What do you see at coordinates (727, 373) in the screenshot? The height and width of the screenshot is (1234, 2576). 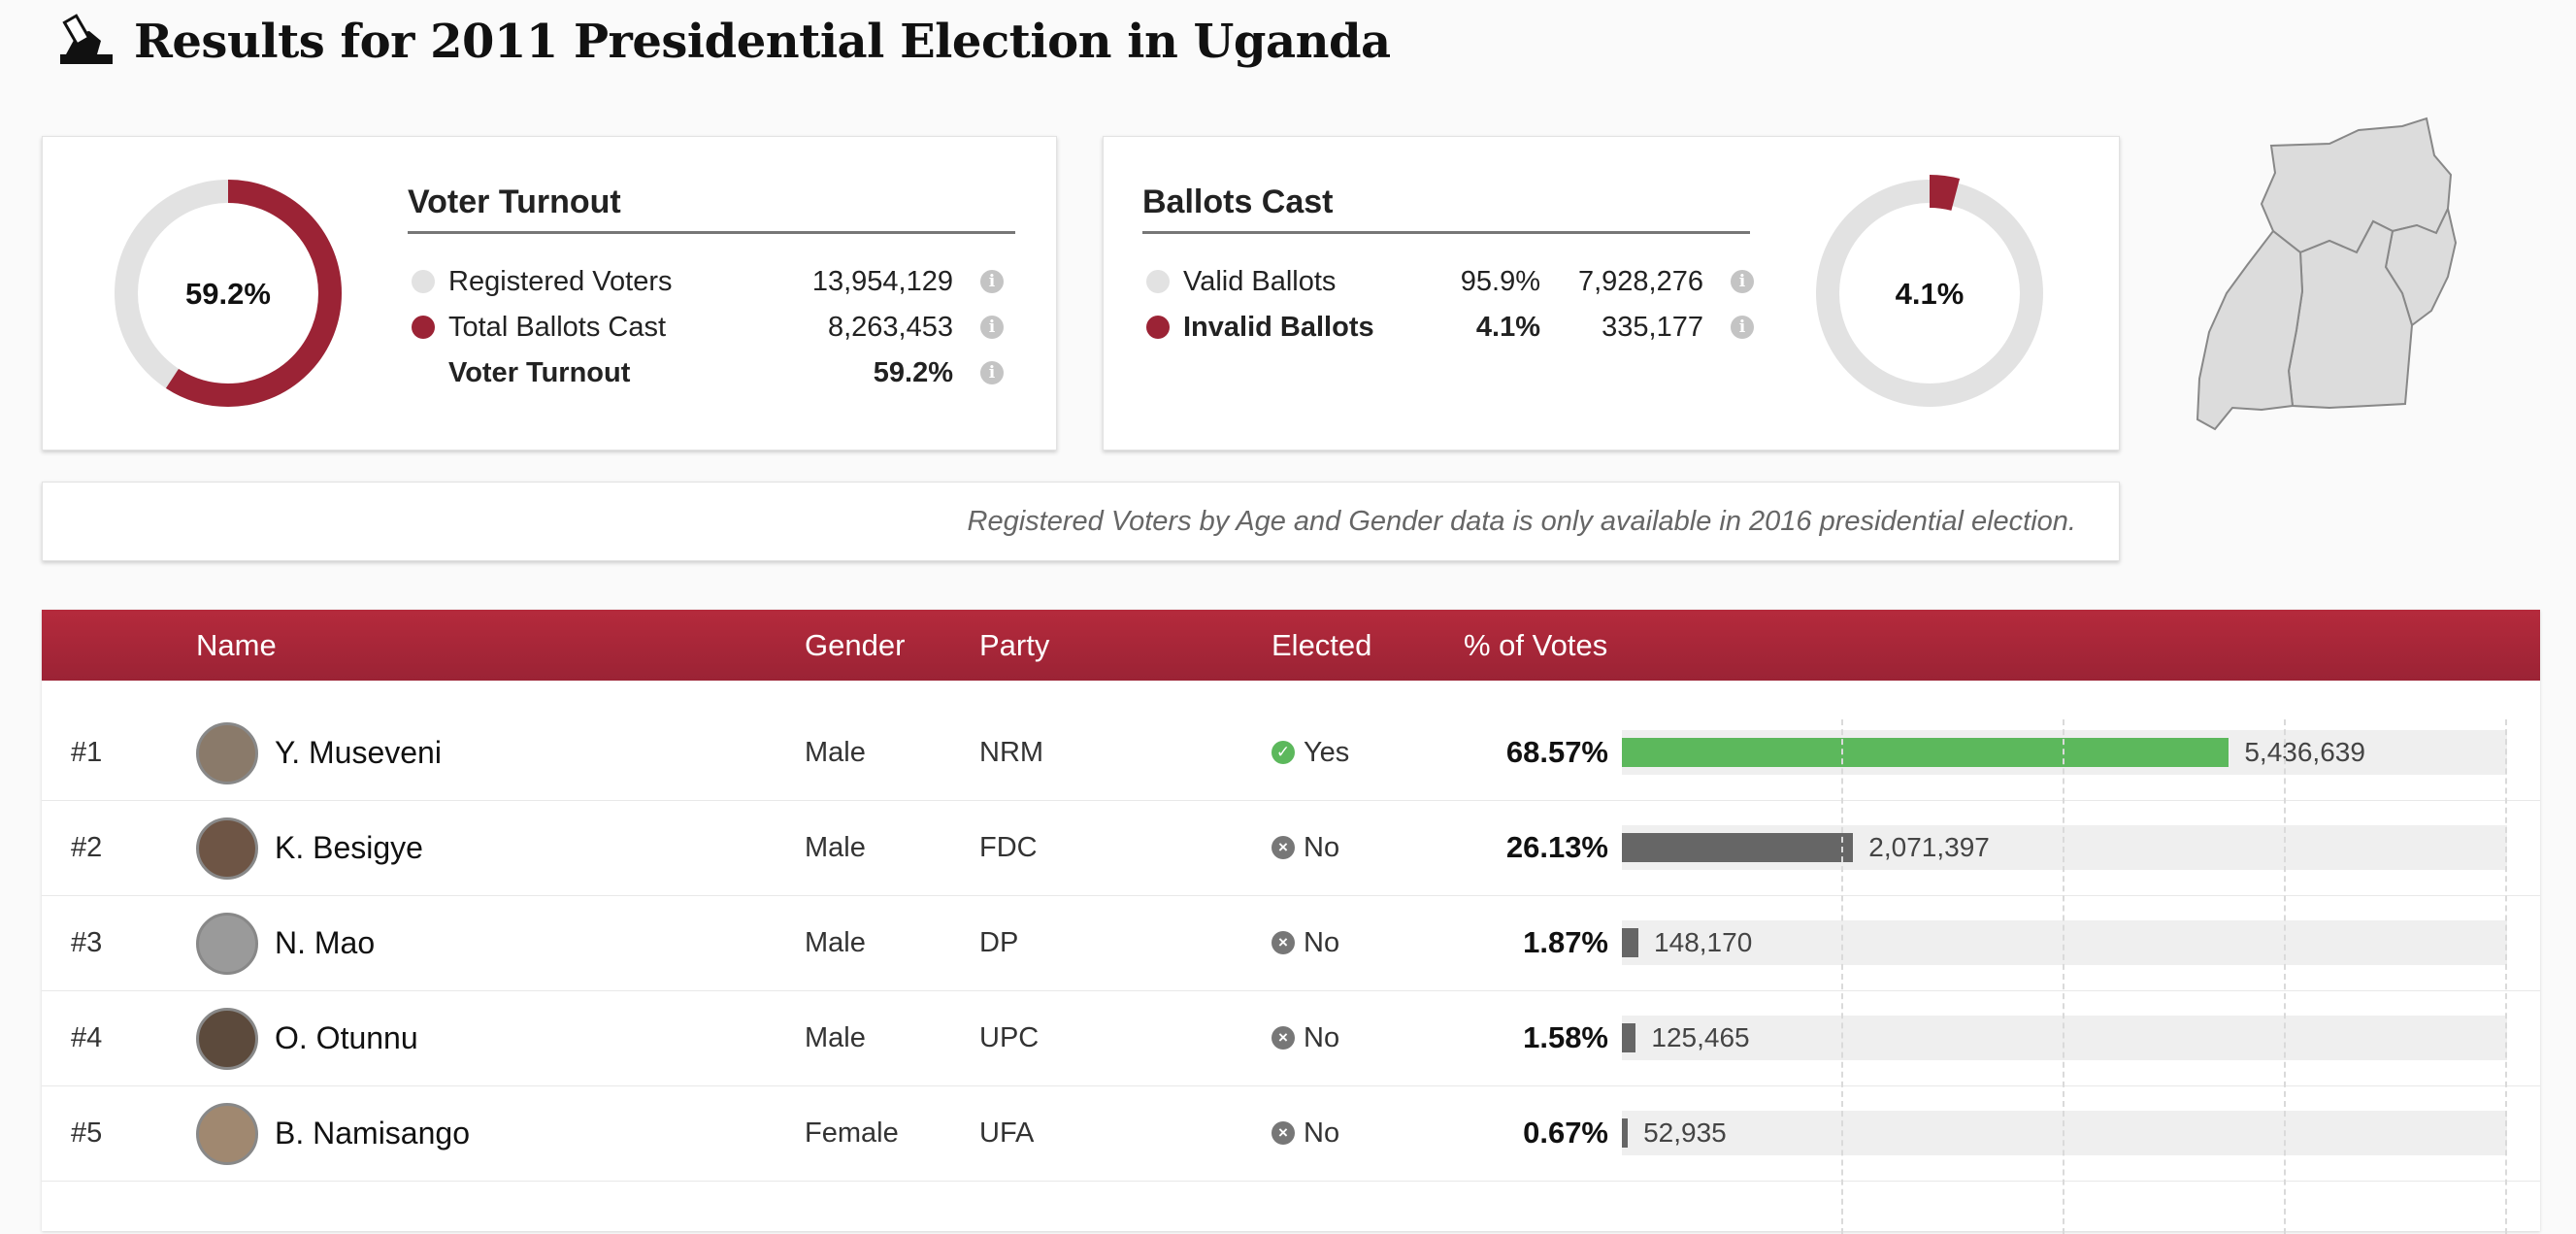 I see `voter-turnout-row: Voter Turnout 59.2% i` at bounding box center [727, 373].